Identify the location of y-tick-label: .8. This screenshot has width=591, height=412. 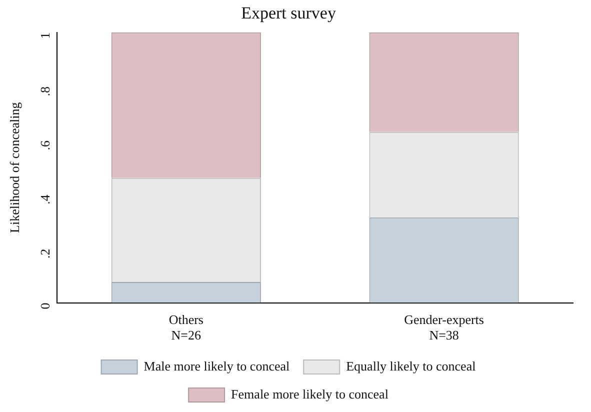
(45, 91).